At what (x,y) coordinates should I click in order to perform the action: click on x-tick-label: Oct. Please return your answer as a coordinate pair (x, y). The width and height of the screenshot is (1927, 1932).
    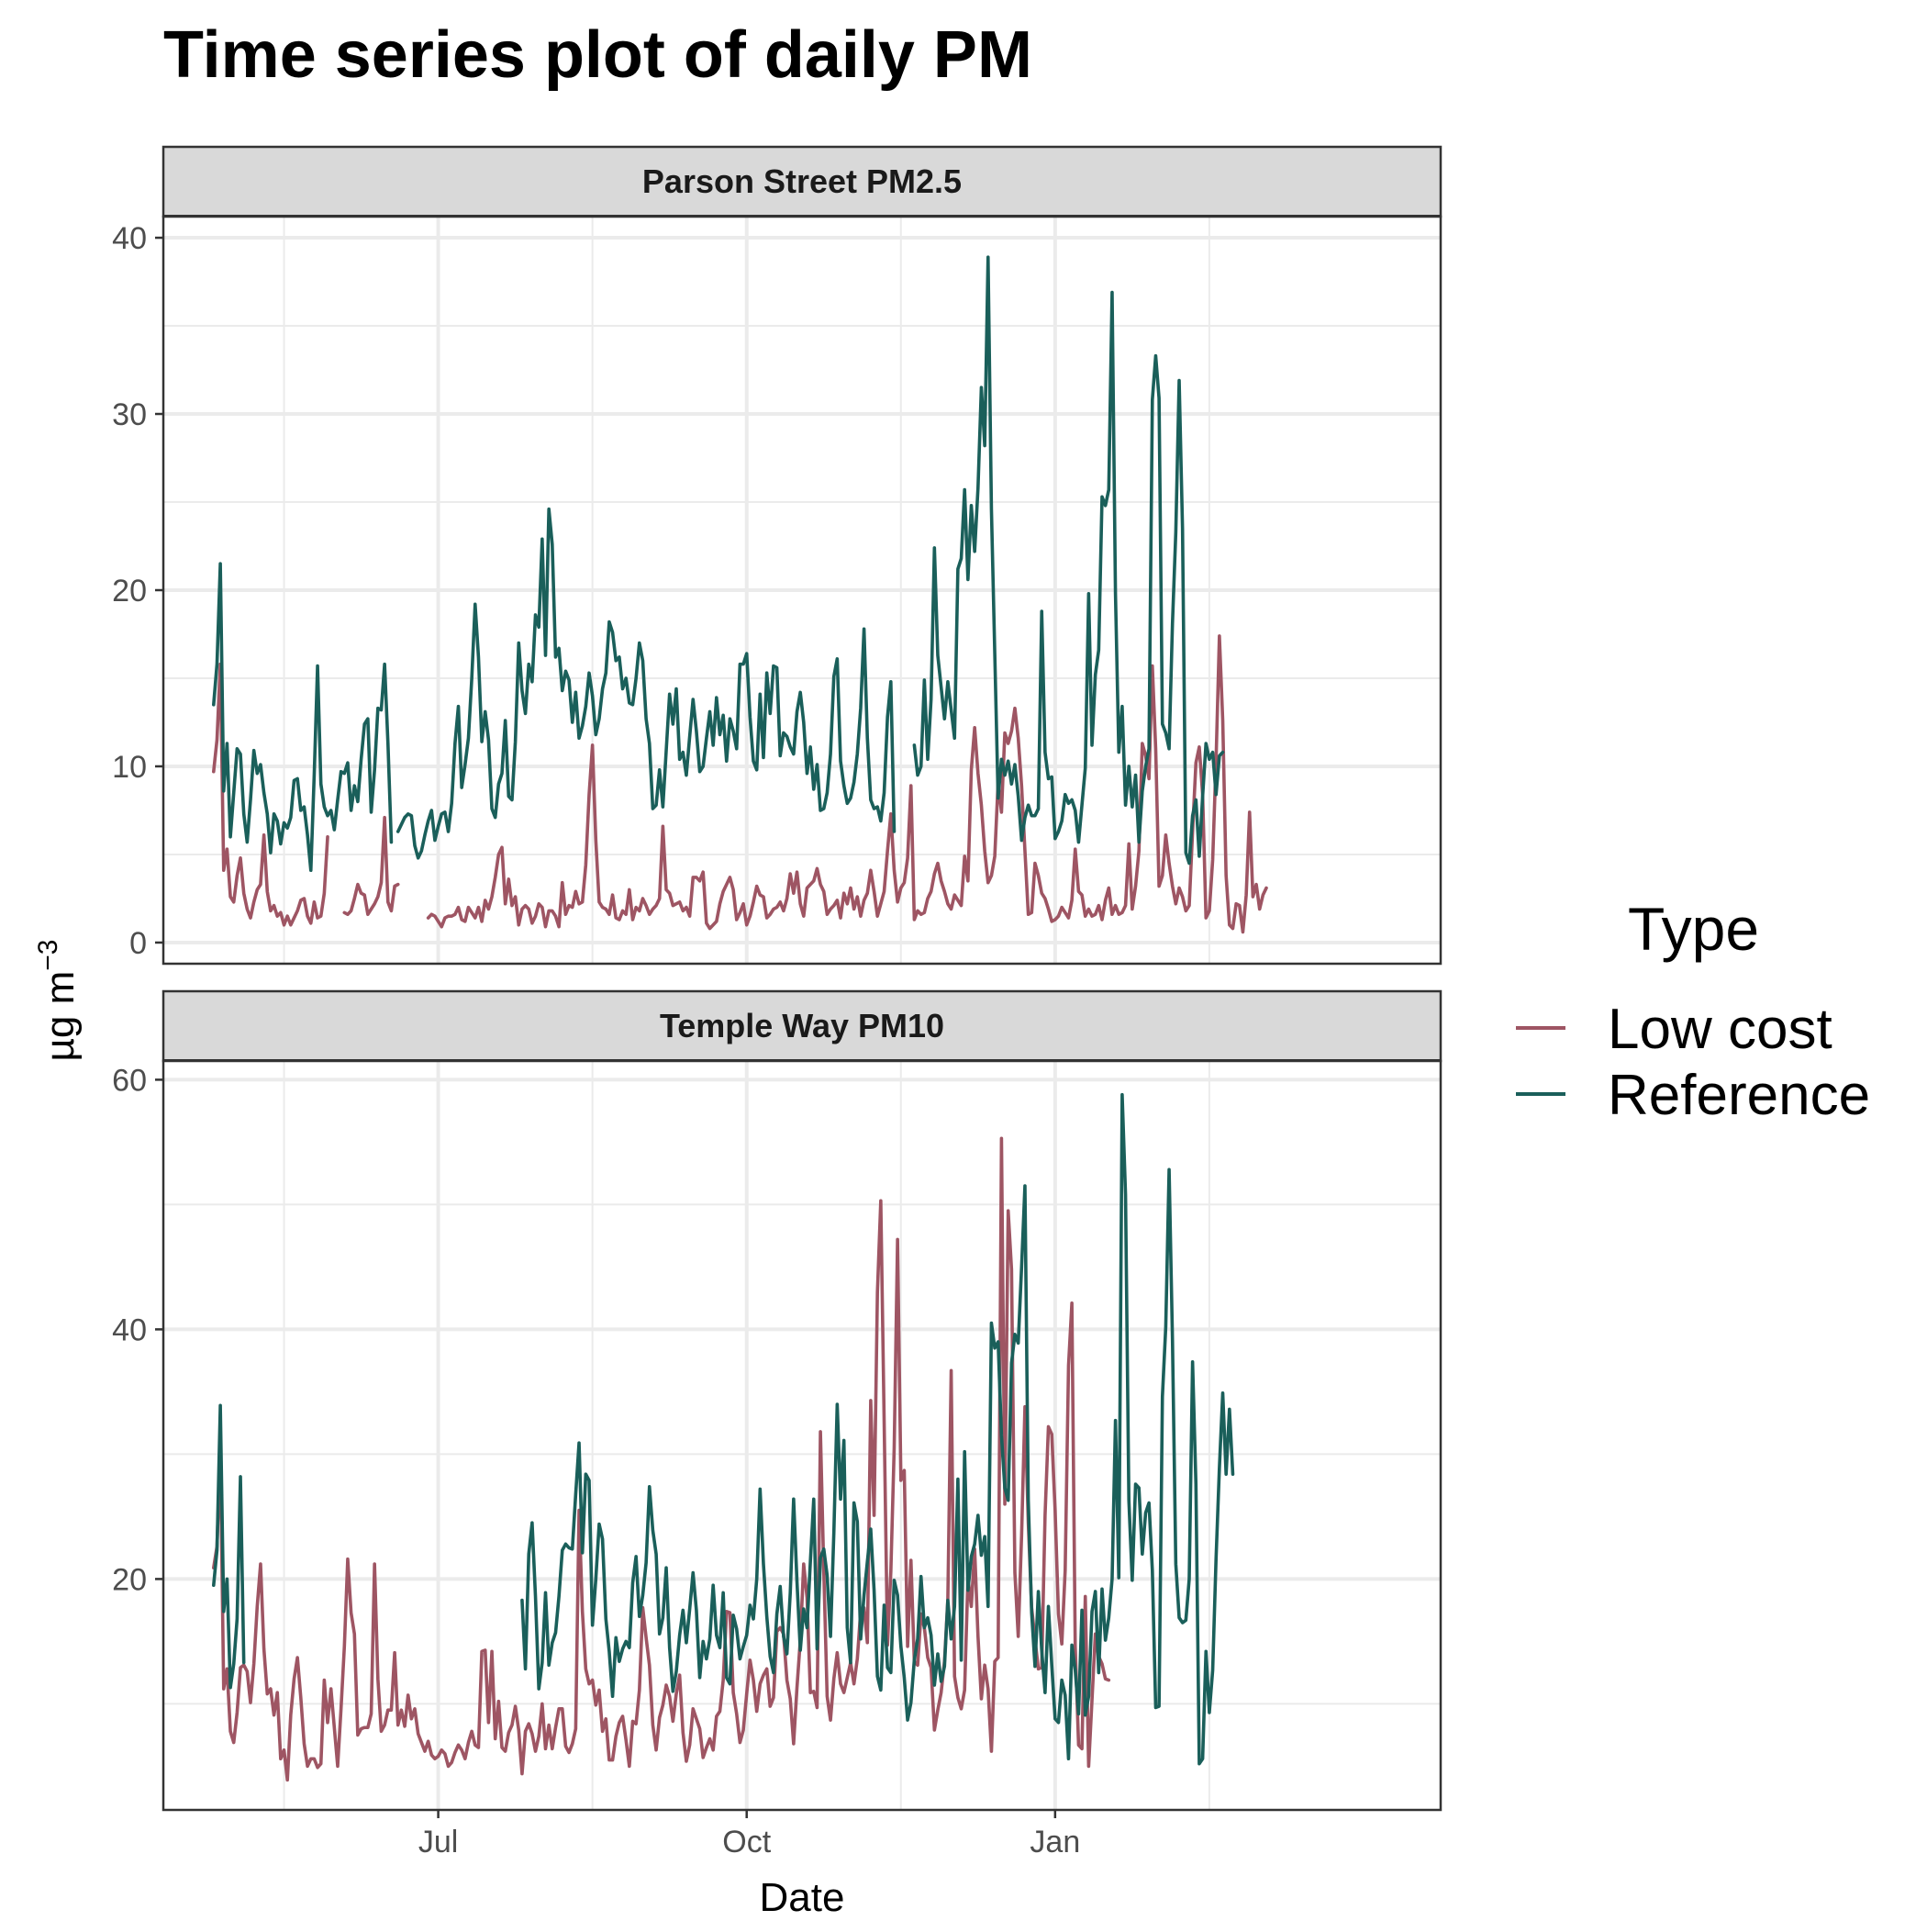
    Looking at the image, I should click on (746, 1842).